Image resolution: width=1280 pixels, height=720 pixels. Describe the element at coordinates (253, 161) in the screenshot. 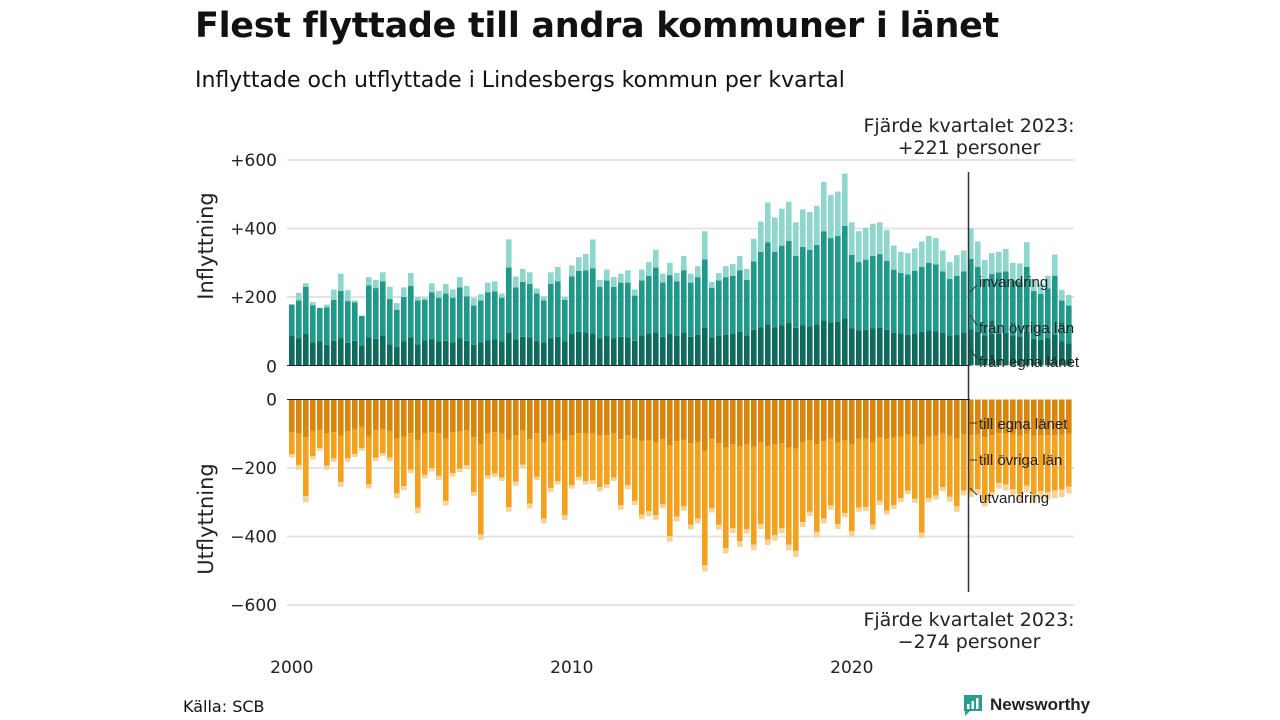

I see `y-tick-label: +600` at that location.